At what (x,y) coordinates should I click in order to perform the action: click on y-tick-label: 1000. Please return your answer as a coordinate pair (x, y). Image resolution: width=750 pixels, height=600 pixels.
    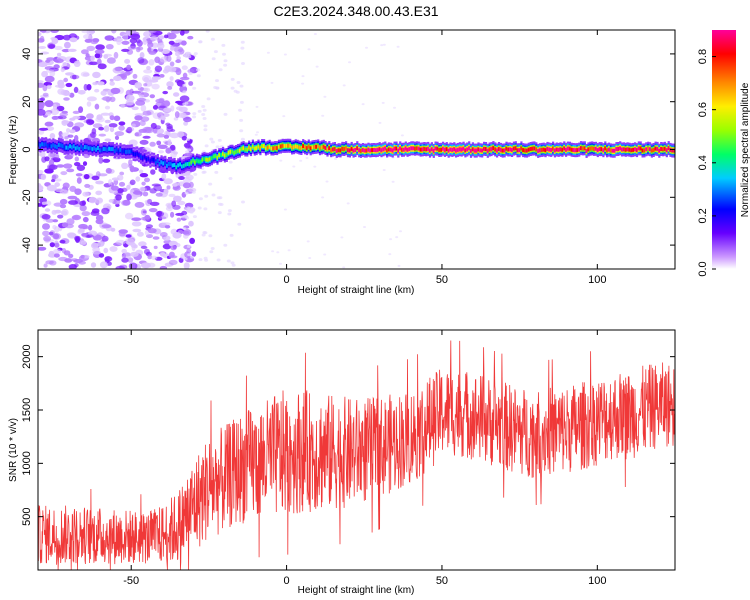
    Looking at the image, I should click on (27, 463).